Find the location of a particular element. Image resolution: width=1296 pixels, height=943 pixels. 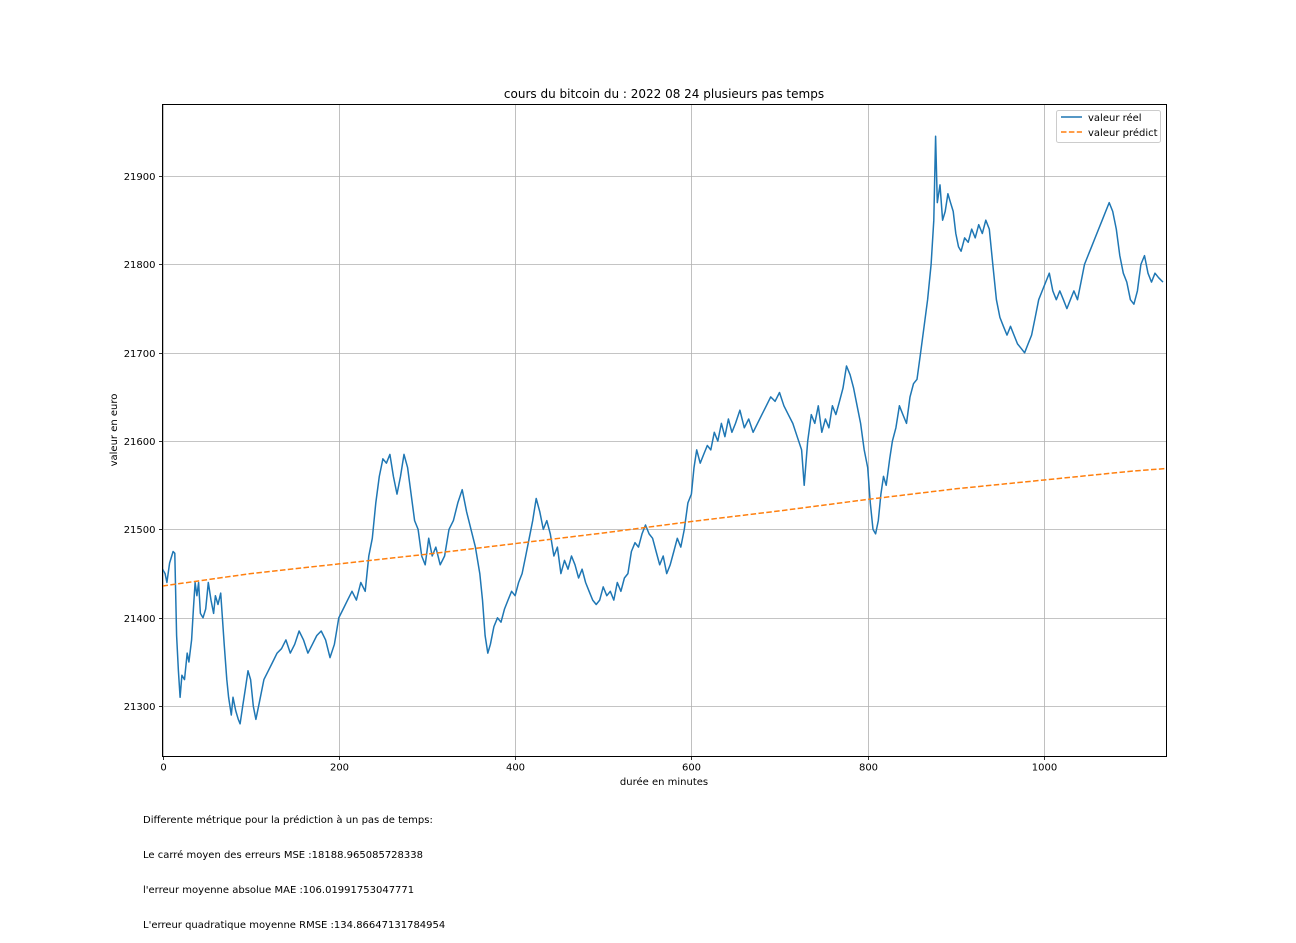

x-tick-label: 1000 is located at coordinates (1044, 768).